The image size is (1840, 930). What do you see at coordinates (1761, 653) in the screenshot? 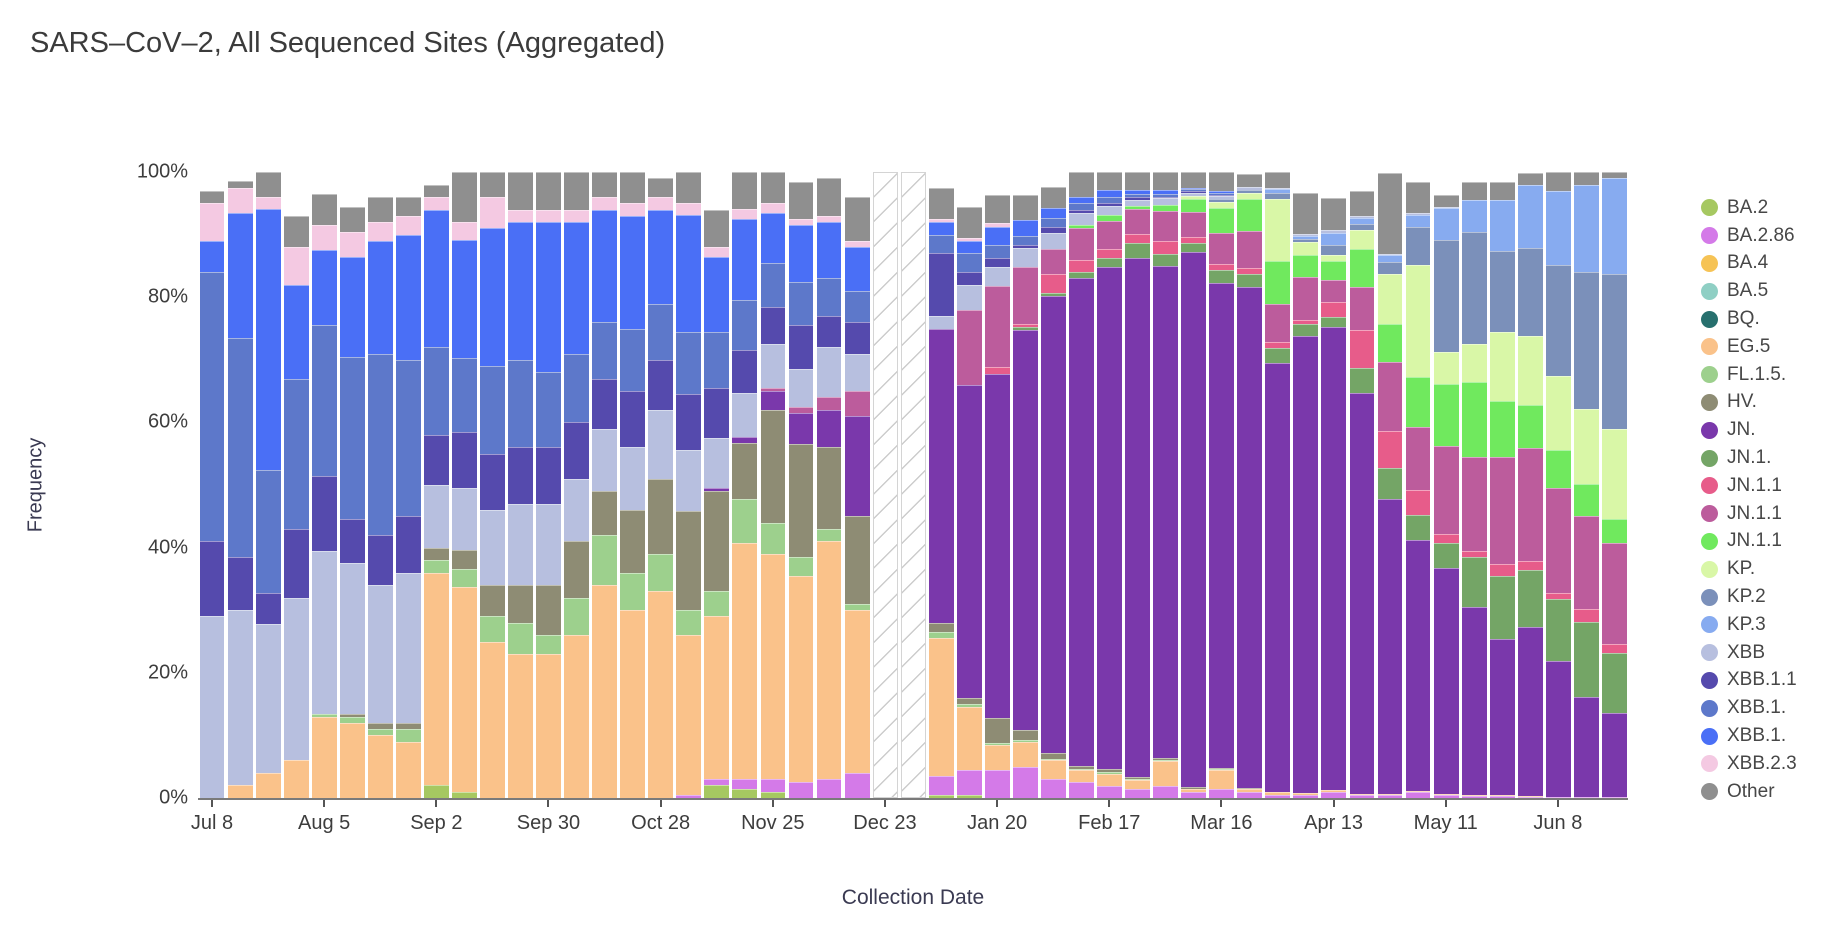
I see `legend-item-xbb: XBB` at bounding box center [1761, 653].